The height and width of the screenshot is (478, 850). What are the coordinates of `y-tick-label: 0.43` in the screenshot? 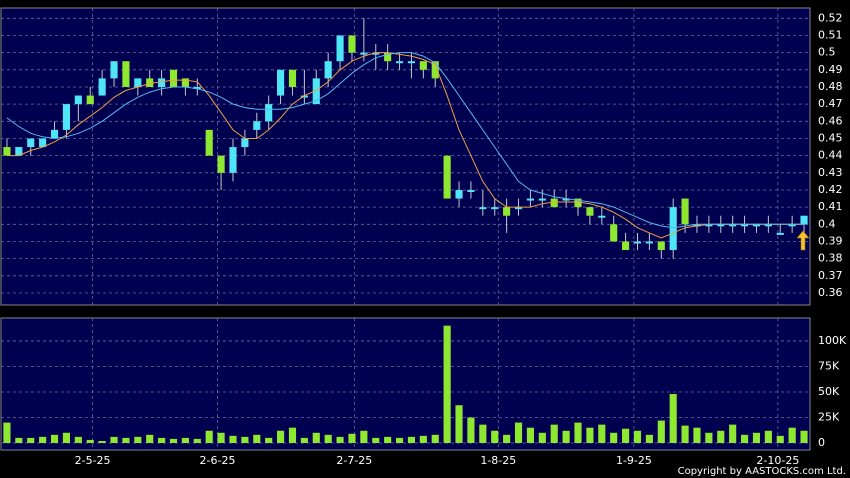 It's located at (830, 172).